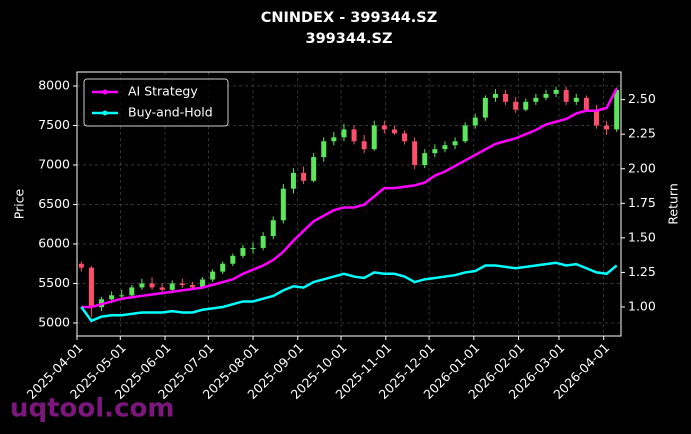 This screenshot has height=434, width=691. I want to click on watermark: uqtool.com, so click(92, 409).